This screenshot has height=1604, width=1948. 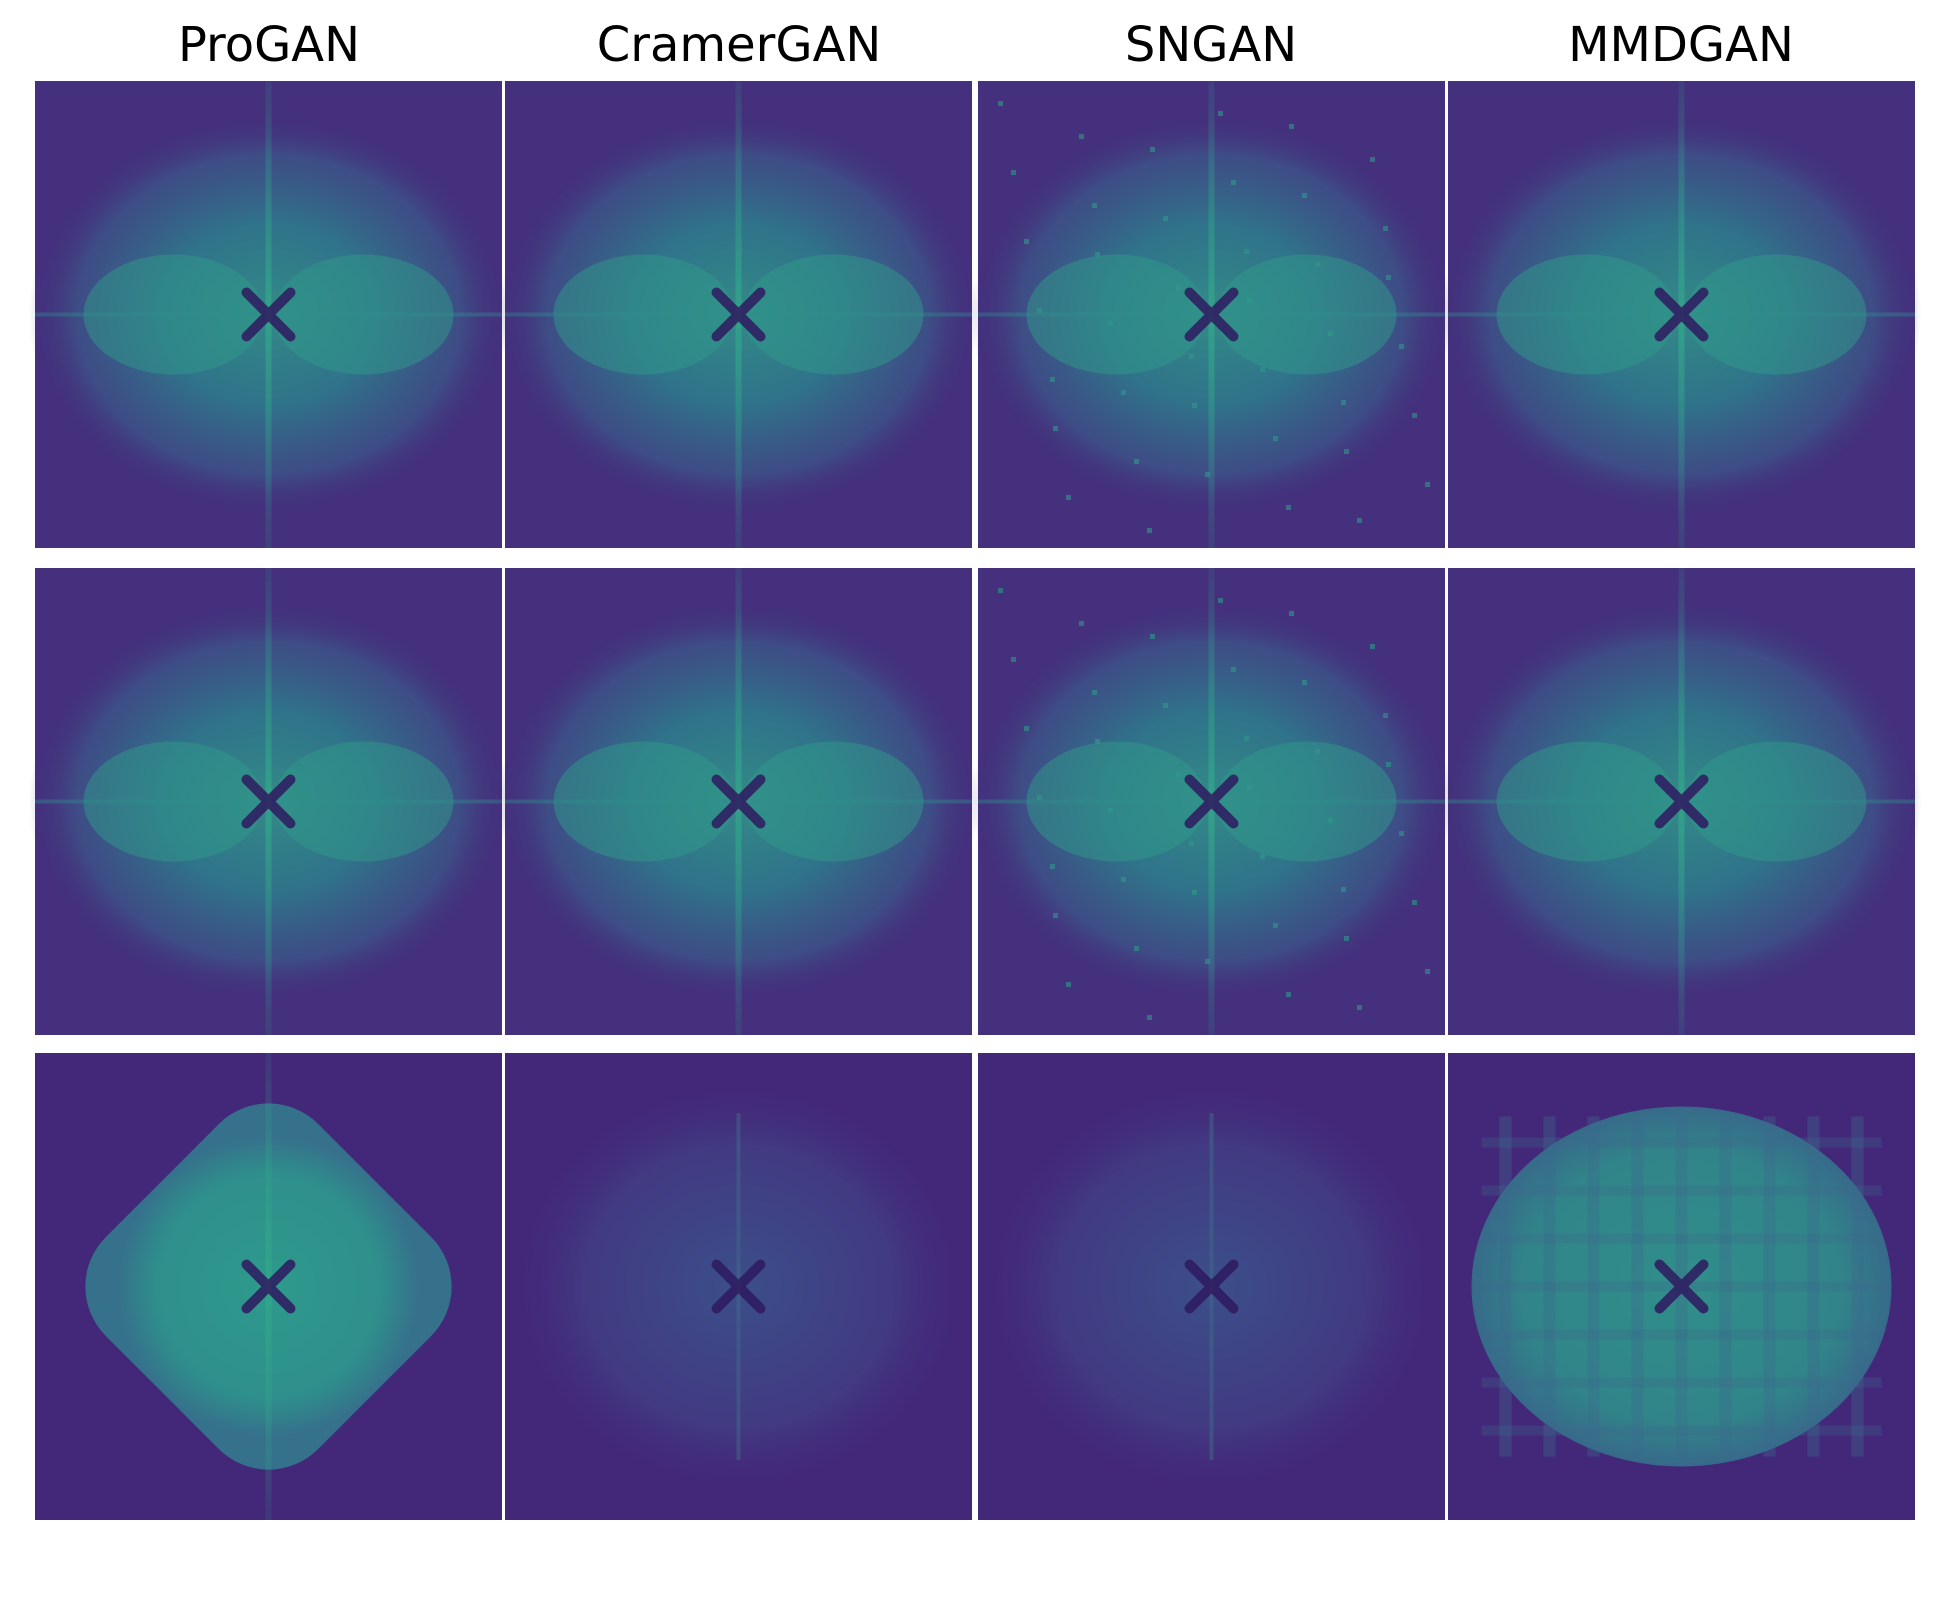 I want to click on column-title: SNGAN, so click(x=1211, y=45).